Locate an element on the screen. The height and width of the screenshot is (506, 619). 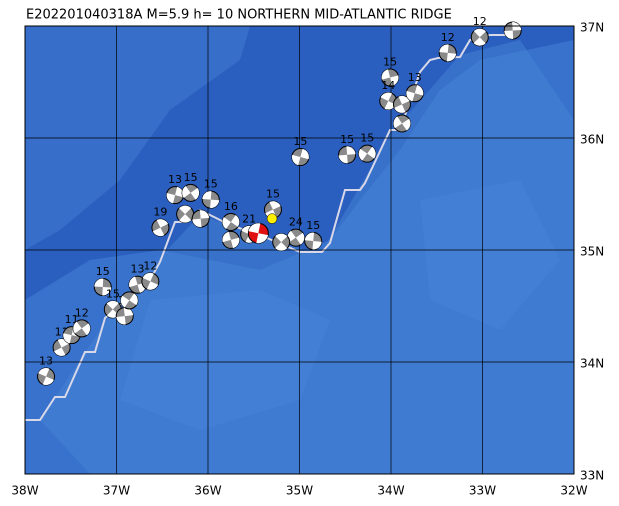
depth-label: 19 is located at coordinates (160, 212).